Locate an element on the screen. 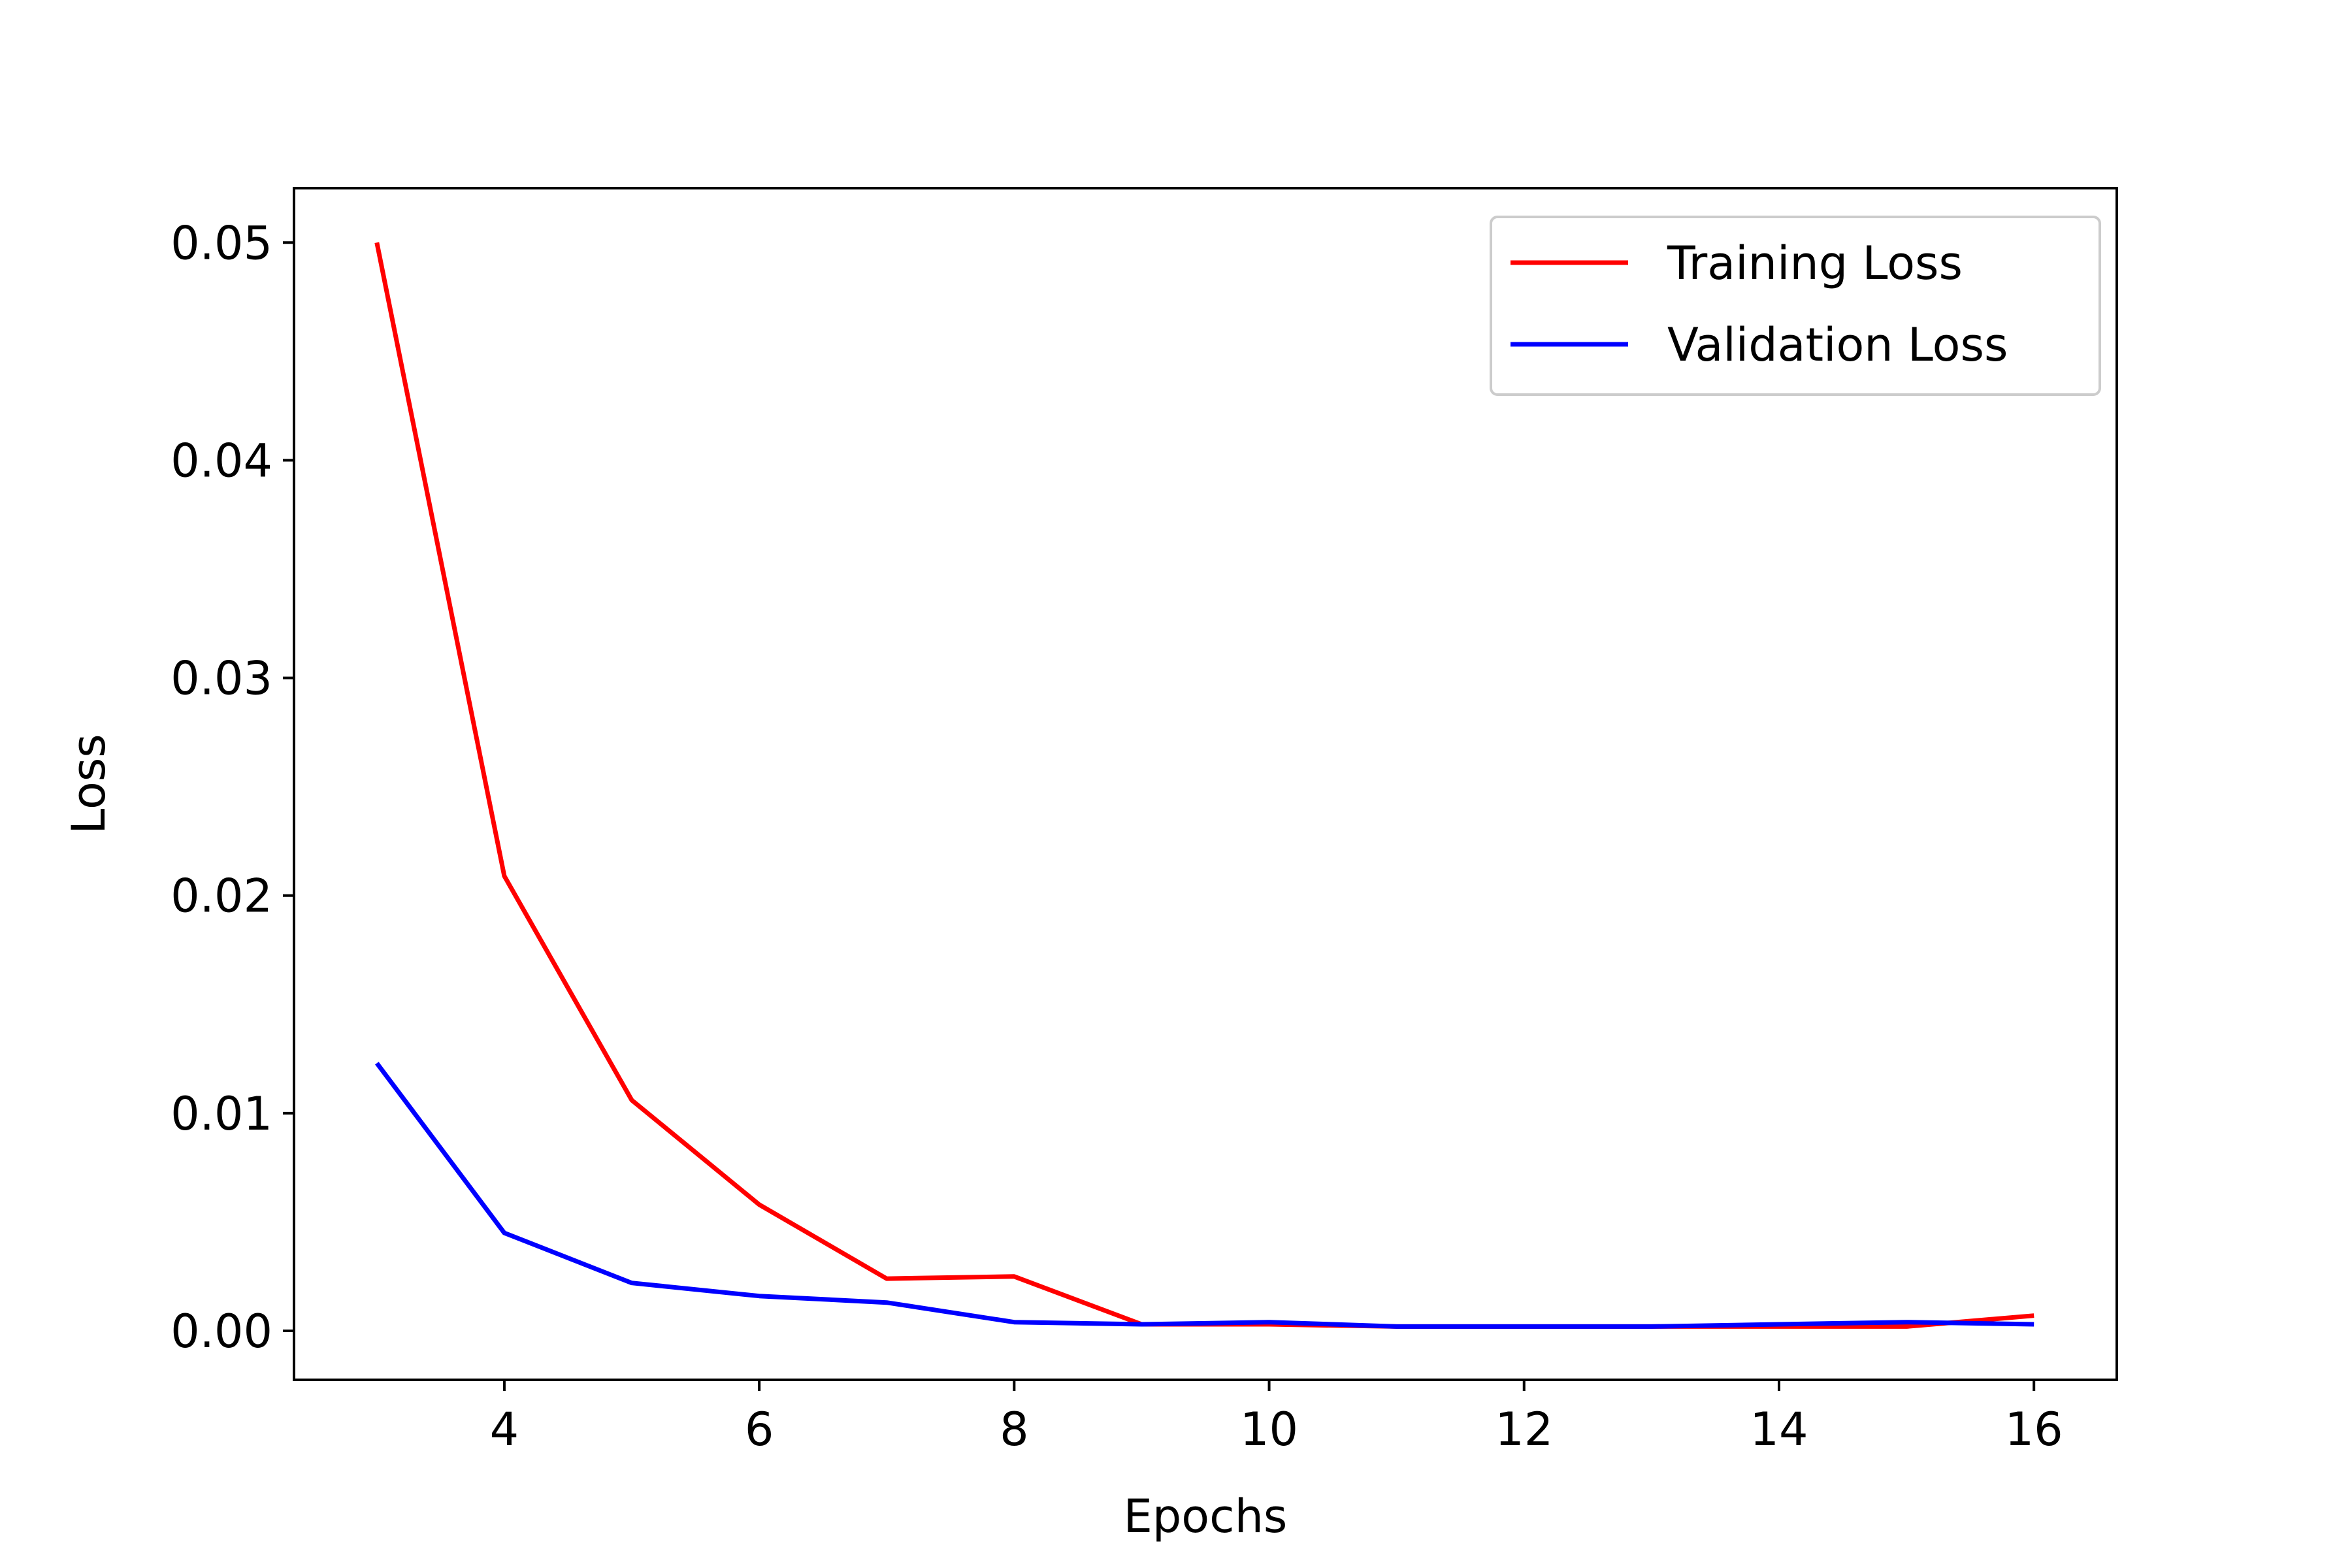  x-tick-label: 16 is located at coordinates (2034, 1429).